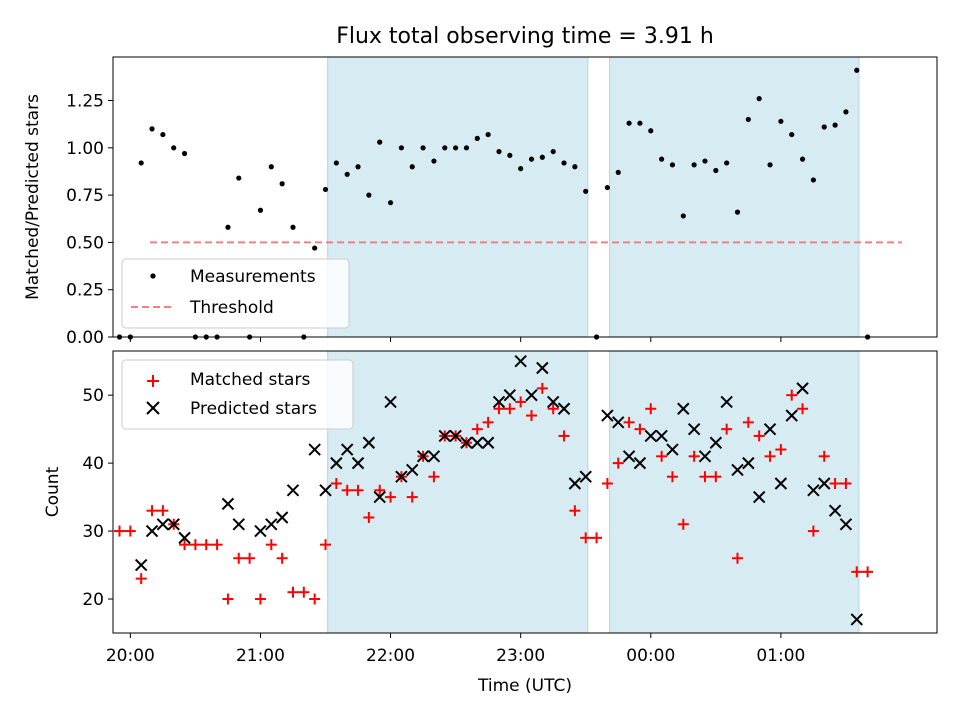 Image resolution: width=960 pixels, height=725 pixels. What do you see at coordinates (237, 394) in the screenshot?
I see `bottom-legend: Matched stars Predicted stars` at bounding box center [237, 394].